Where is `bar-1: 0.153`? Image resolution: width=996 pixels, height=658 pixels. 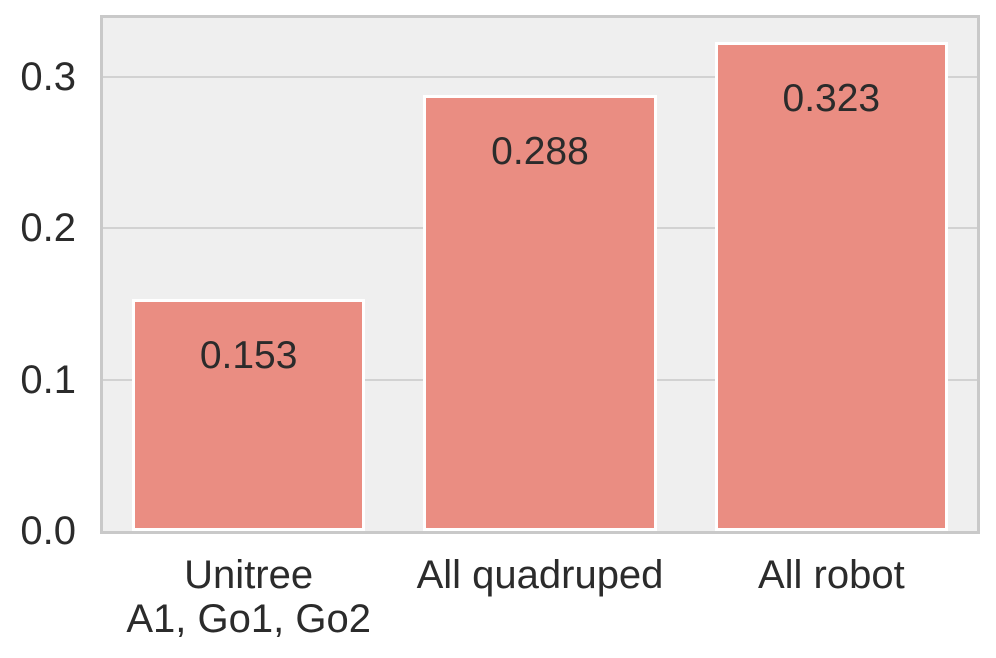 bar-1: 0.153 is located at coordinates (249, 415).